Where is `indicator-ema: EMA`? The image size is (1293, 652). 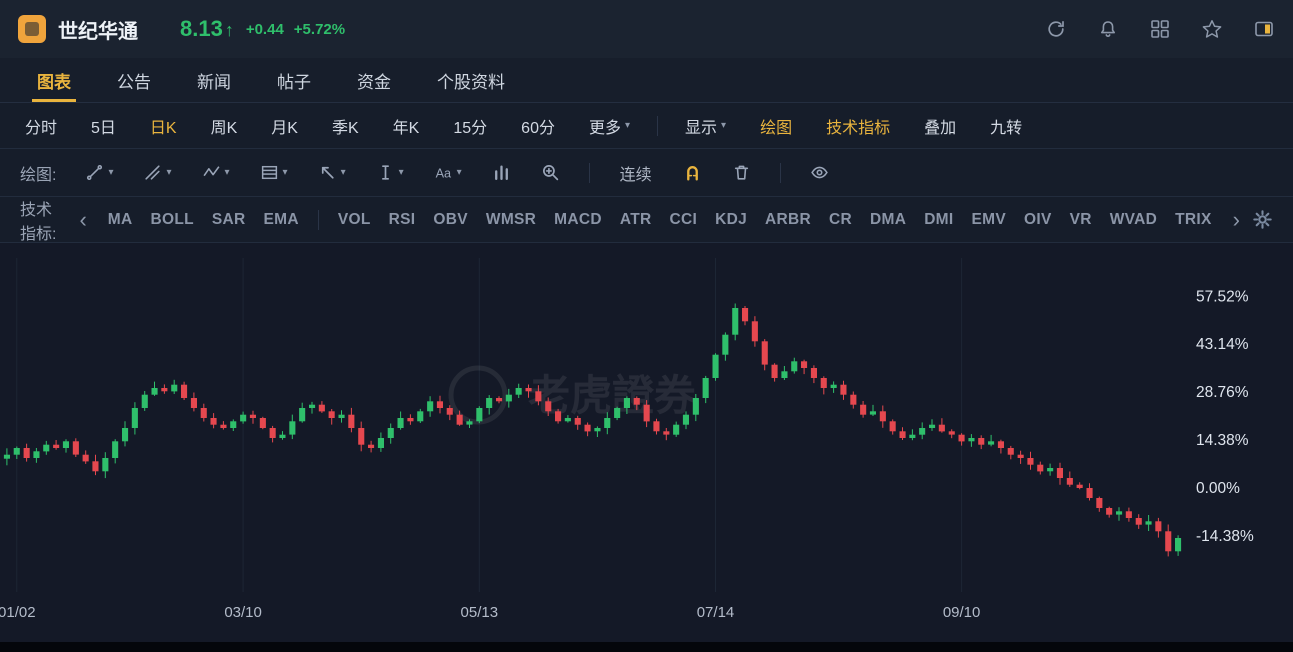 indicator-ema: EMA is located at coordinates (281, 219).